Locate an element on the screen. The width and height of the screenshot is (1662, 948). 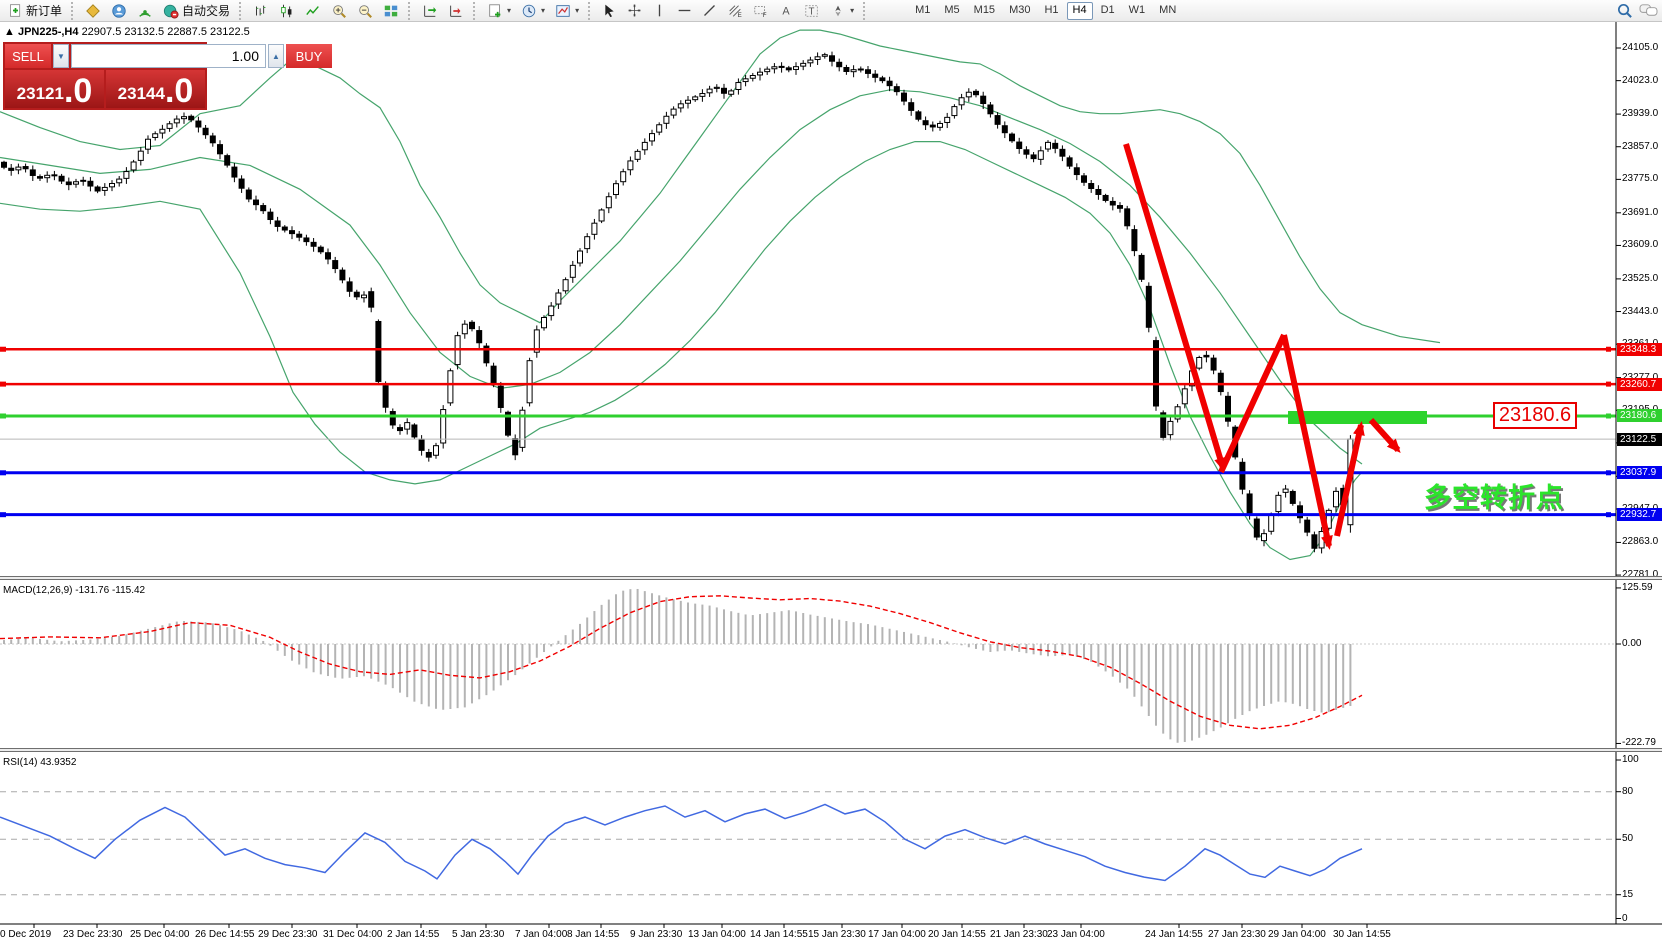
channels-icon: F is located at coordinates (760, 12).